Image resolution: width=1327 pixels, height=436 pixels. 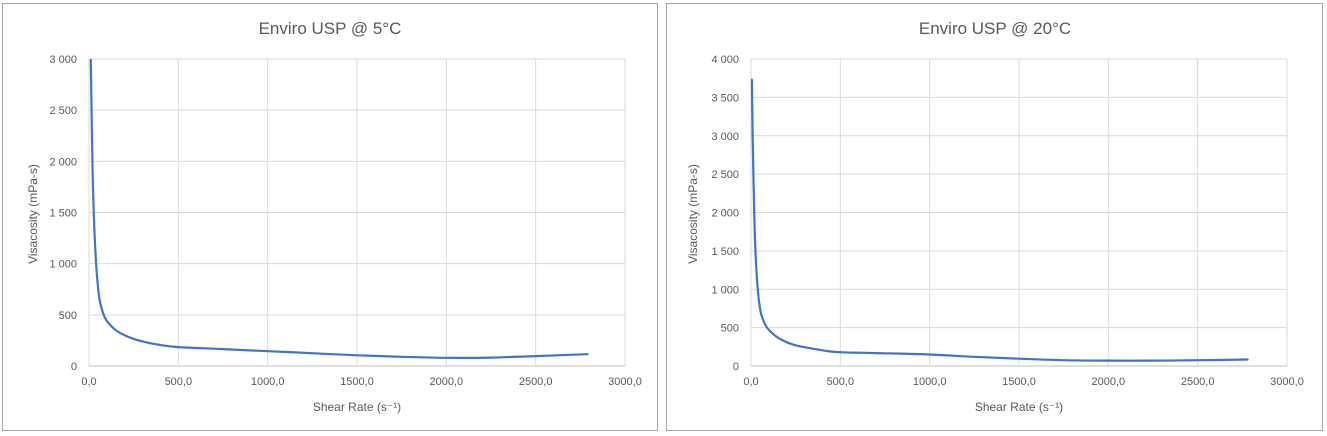 What do you see at coordinates (725, 98) in the screenshot?
I see `y-tick-label: 3 500` at bounding box center [725, 98].